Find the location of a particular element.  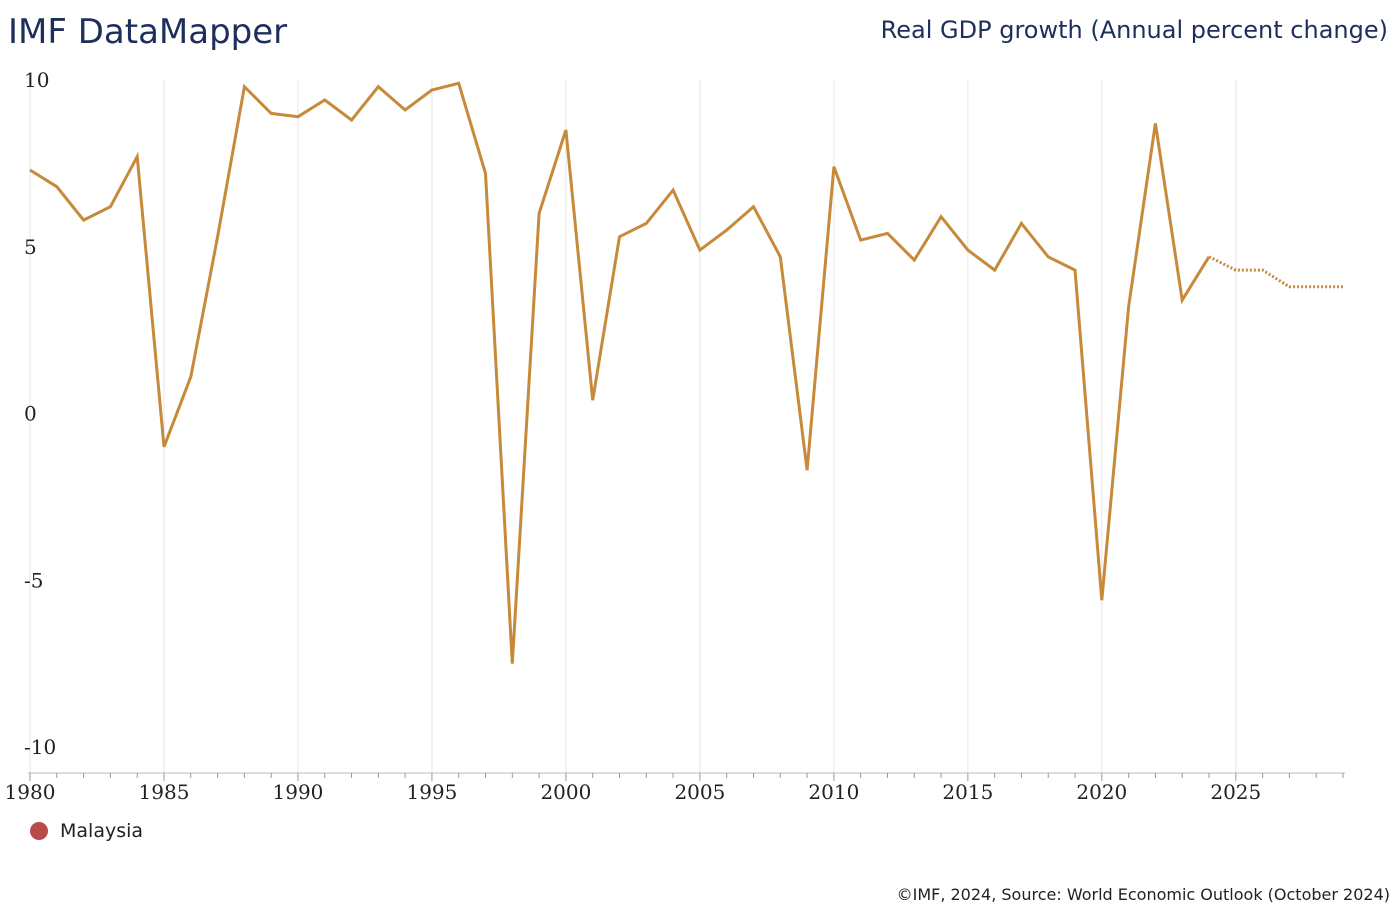

series-line-malaysia-projection is located at coordinates (1275, 272).